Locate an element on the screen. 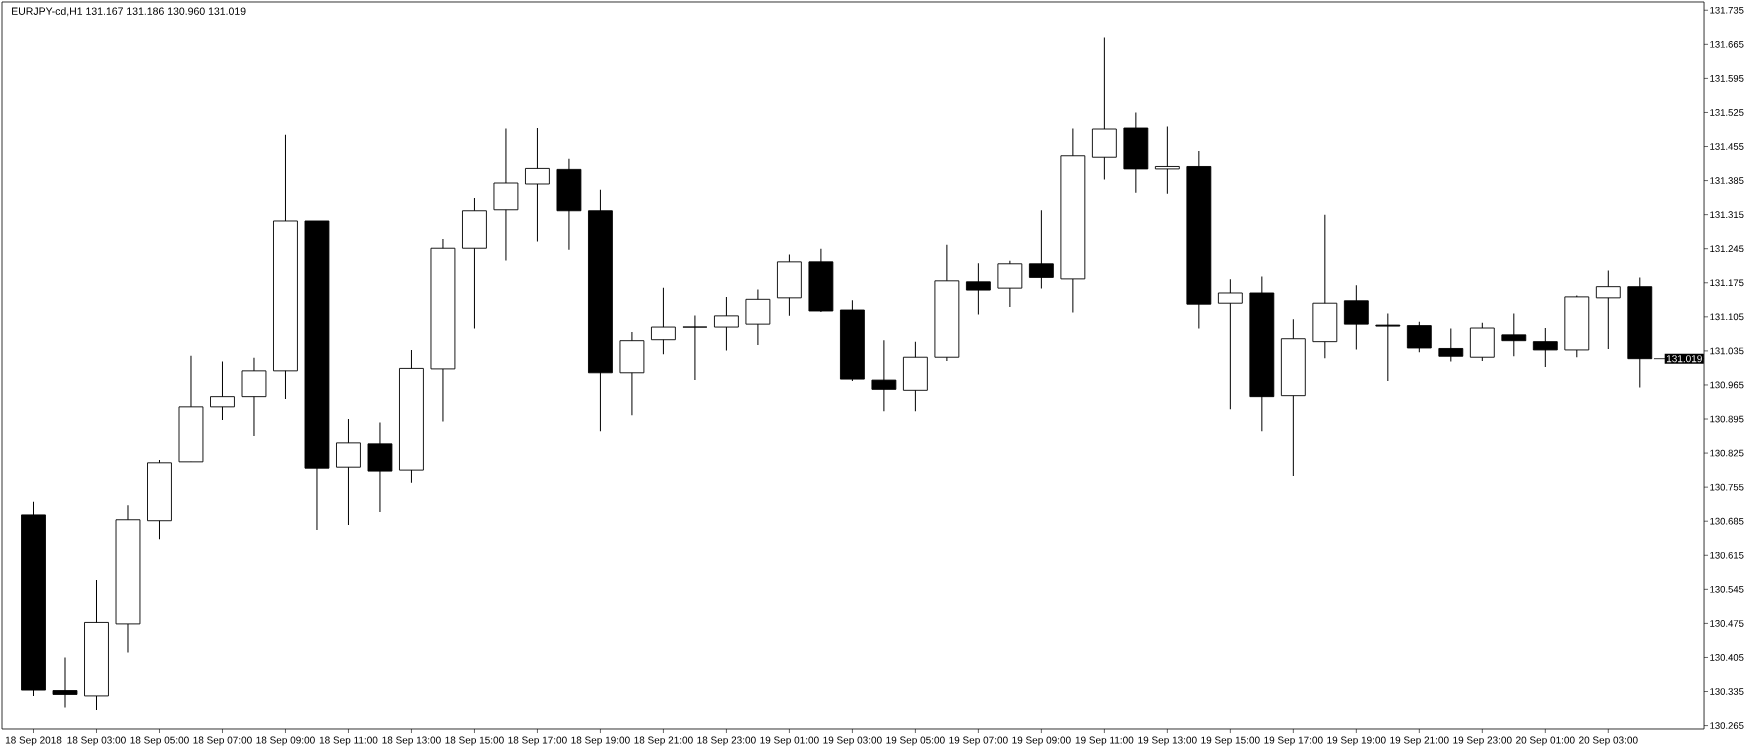 The width and height of the screenshot is (1750, 750). y-tick-label: 131.525 is located at coordinates (1727, 112).